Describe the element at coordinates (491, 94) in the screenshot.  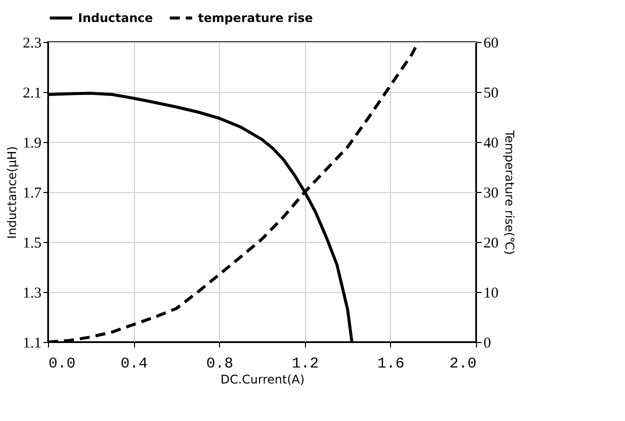
I see `y2-tick-label: 50` at that location.